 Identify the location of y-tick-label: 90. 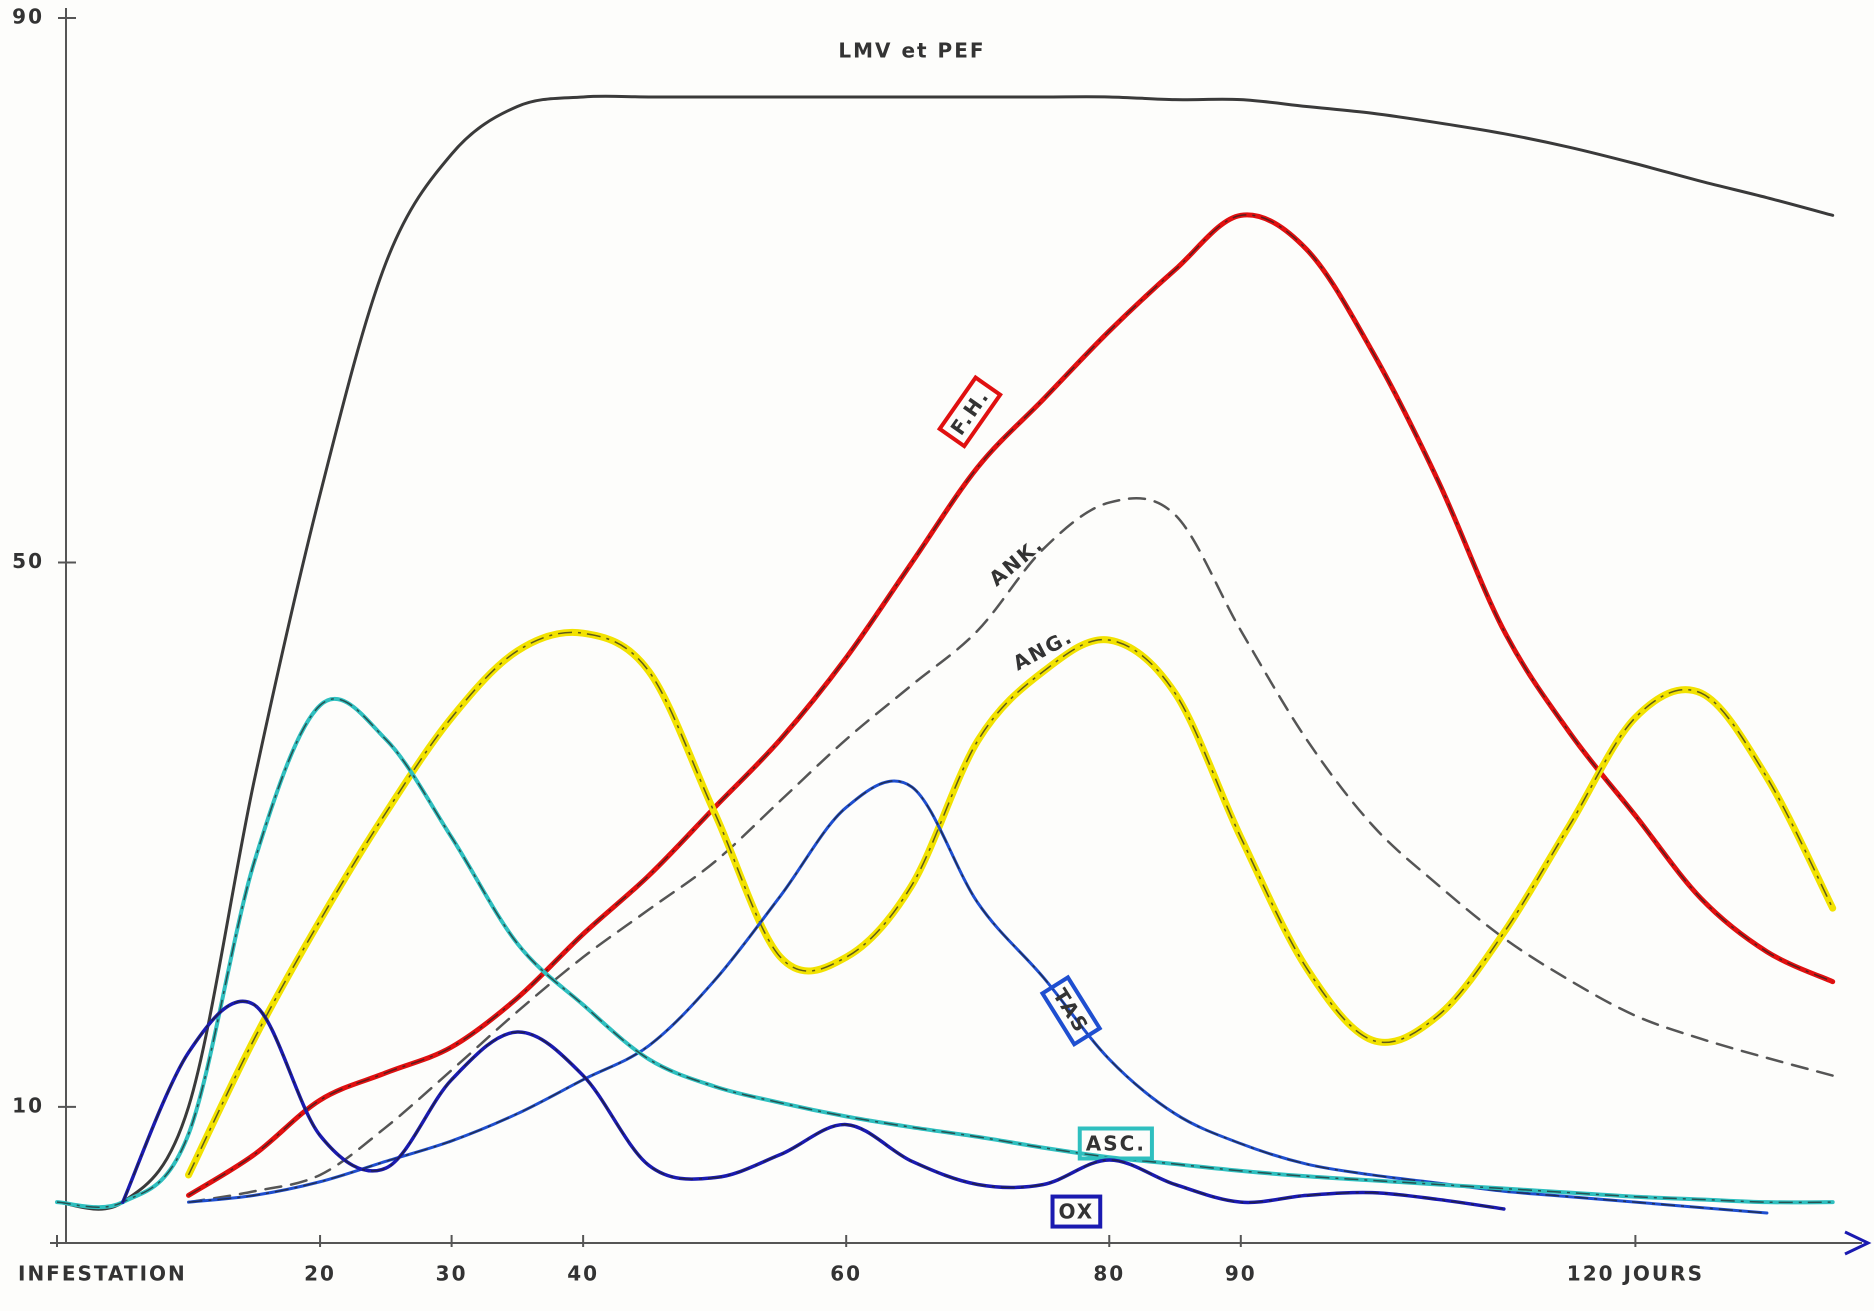
(28, 17).